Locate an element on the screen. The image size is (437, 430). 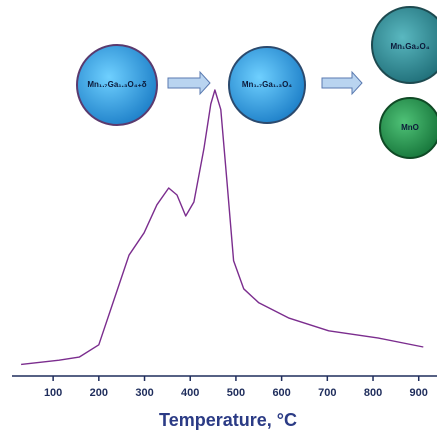
x-axis-label: Temperature, °C is located at coordinates (228, 420).